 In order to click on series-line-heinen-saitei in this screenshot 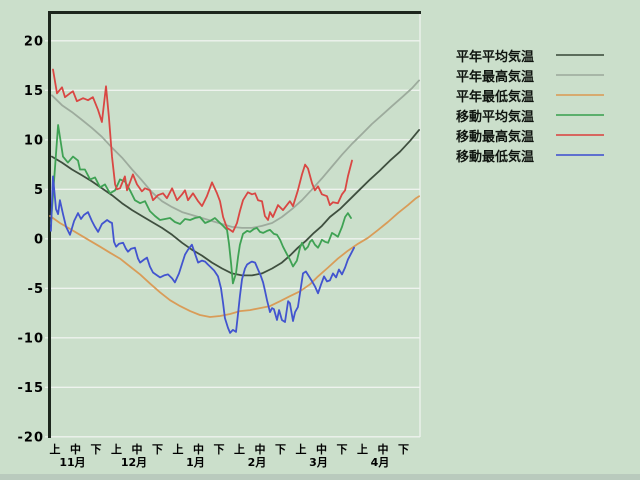, I will do `click(235, 256)`.